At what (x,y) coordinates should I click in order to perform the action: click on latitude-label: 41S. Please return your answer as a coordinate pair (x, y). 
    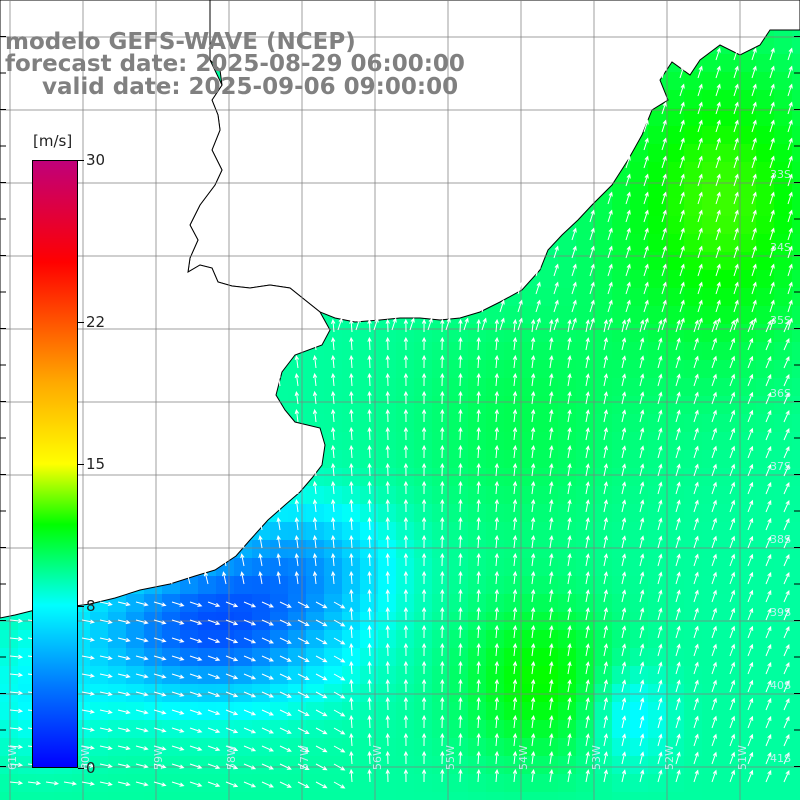
    Looking at the image, I should click on (780, 758).